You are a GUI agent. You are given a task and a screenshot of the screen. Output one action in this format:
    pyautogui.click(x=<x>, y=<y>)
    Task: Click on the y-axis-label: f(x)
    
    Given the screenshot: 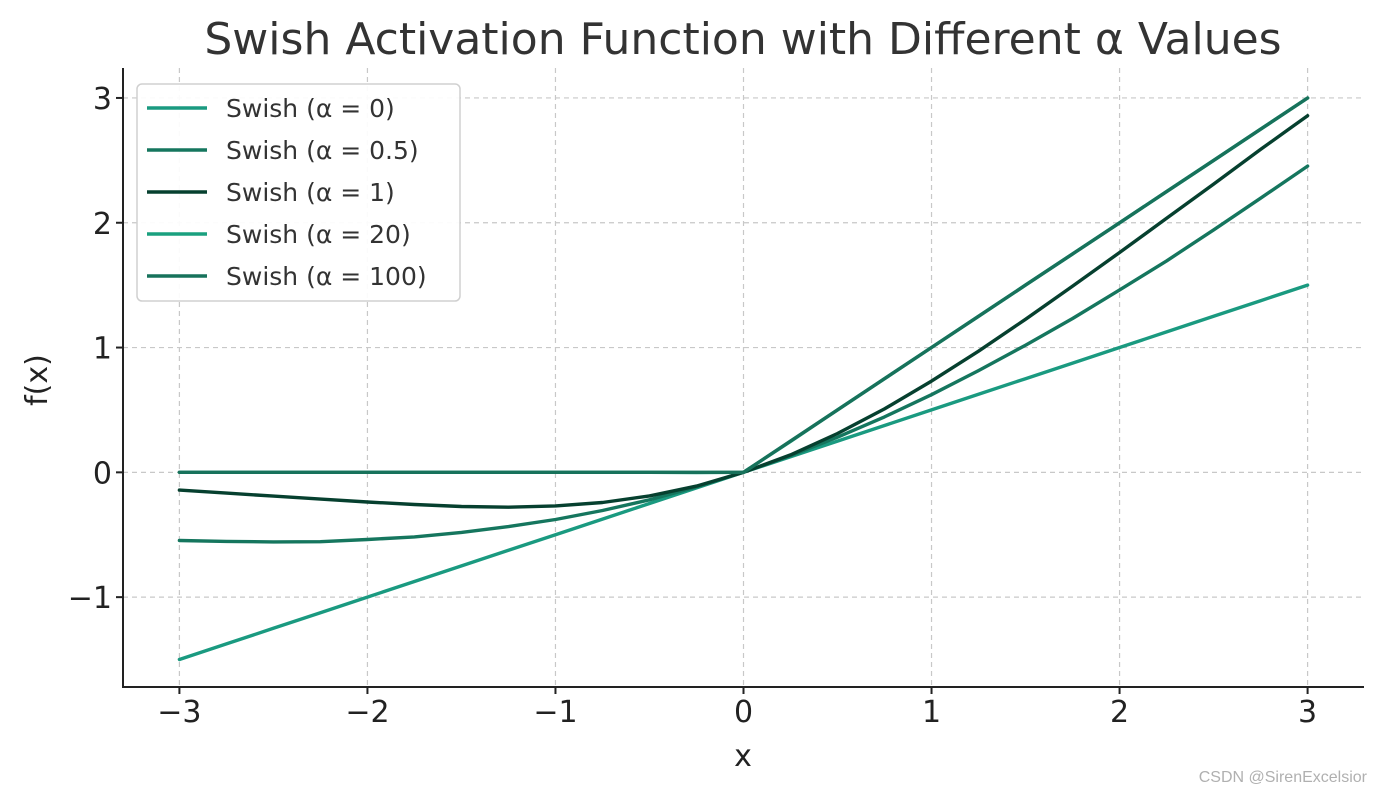 What is the action you would take?
    pyautogui.click(x=37, y=380)
    